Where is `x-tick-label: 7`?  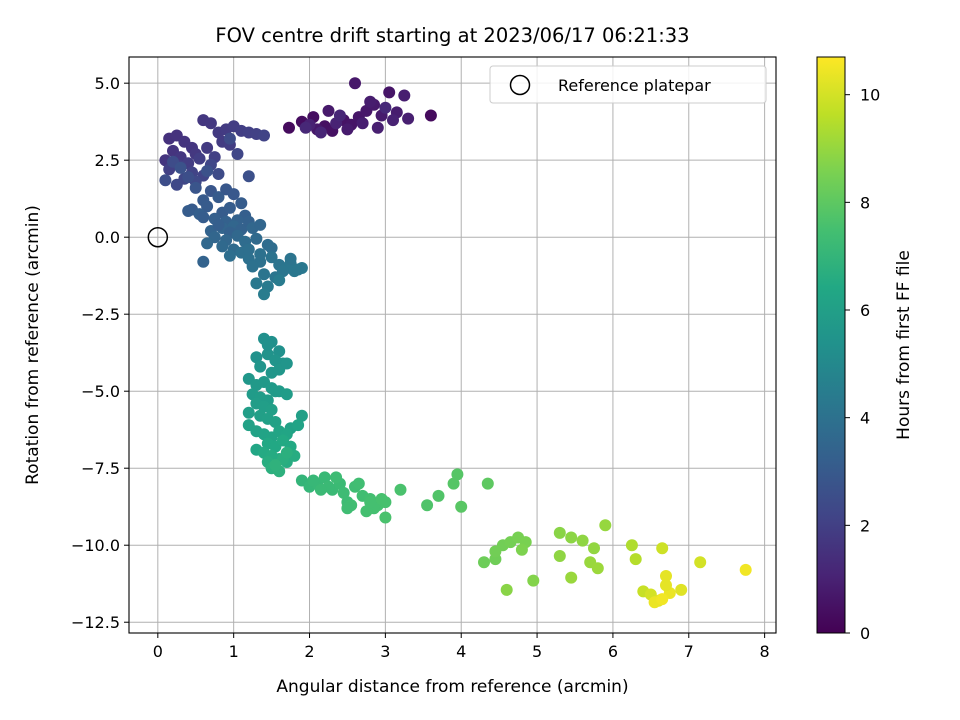 x-tick-label: 7 is located at coordinates (689, 651).